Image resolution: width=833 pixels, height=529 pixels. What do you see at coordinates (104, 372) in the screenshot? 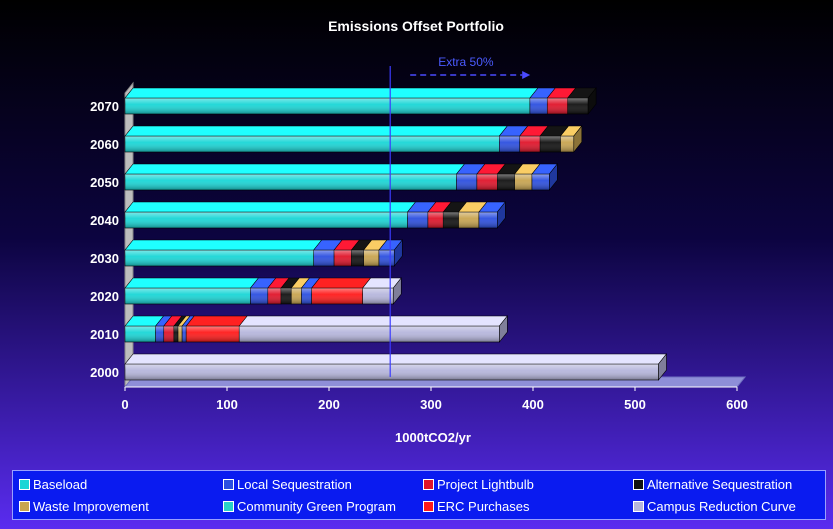
I see `y-tick-label: 2000` at bounding box center [104, 372].